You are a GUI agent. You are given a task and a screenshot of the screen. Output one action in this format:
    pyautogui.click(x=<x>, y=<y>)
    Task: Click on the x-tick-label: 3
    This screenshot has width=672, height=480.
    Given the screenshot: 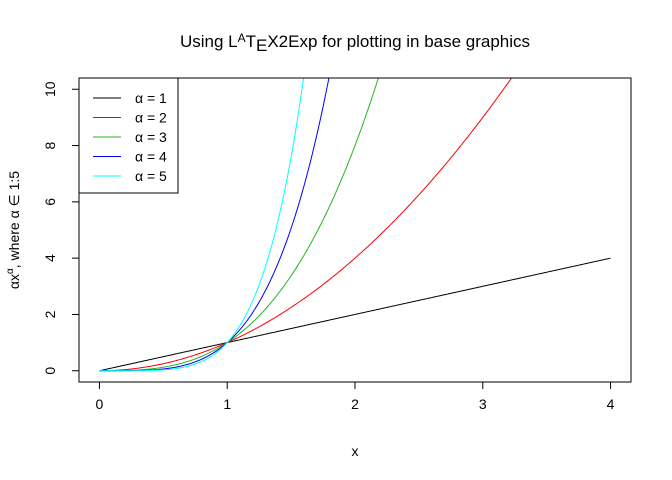 What is the action you would take?
    pyautogui.click(x=483, y=404)
    